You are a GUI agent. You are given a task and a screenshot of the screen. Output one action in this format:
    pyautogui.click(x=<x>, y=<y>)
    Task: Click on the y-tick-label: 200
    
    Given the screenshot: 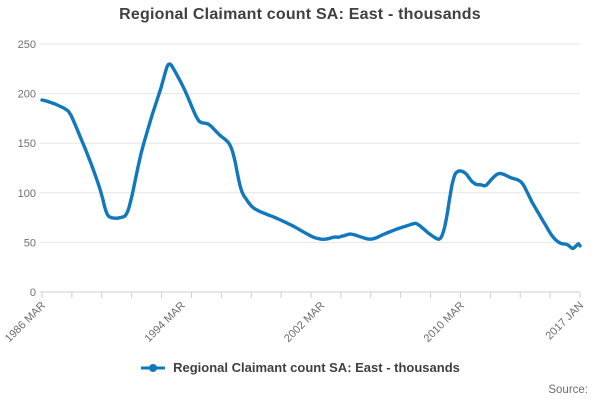 What is the action you would take?
    pyautogui.click(x=27, y=95)
    